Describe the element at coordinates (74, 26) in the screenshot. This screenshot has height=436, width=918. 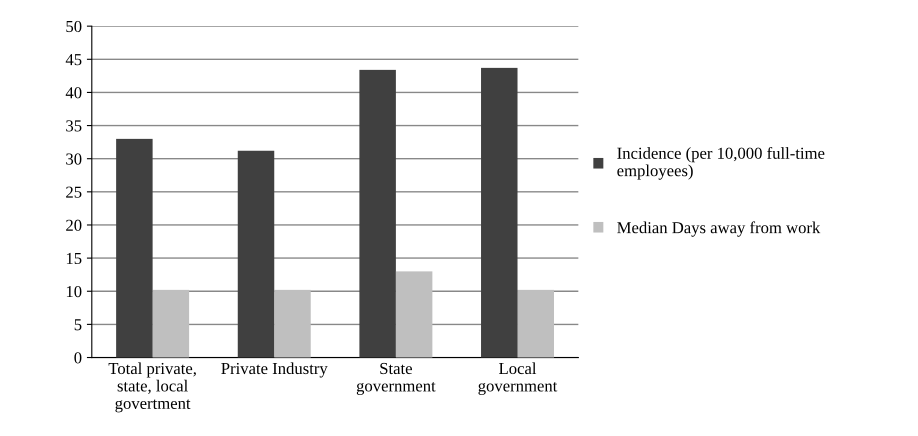
I see `y-tick-label: 50` at that location.